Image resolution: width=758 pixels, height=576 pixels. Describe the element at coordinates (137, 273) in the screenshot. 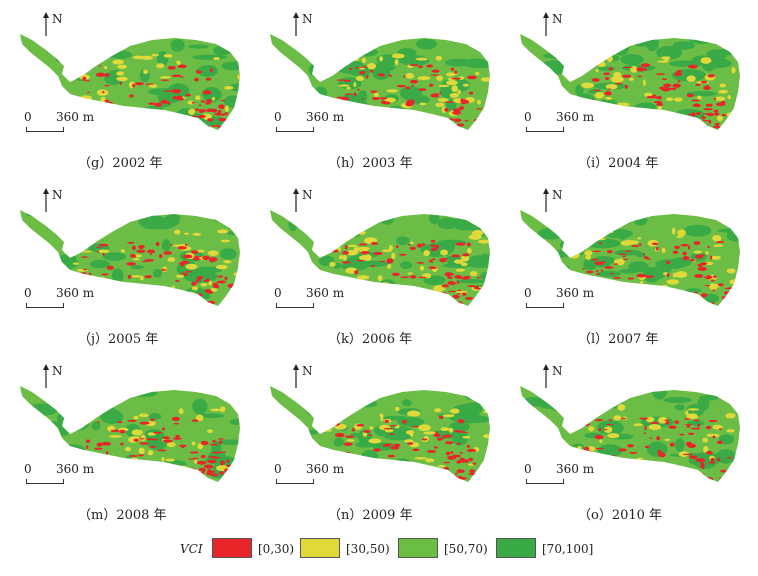

I see `map-panel-2005: N 0 360 m （j）2005 年` at that location.